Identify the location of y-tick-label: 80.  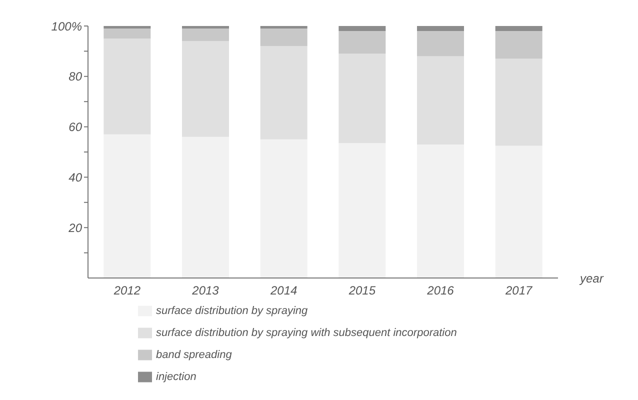
(75, 77).